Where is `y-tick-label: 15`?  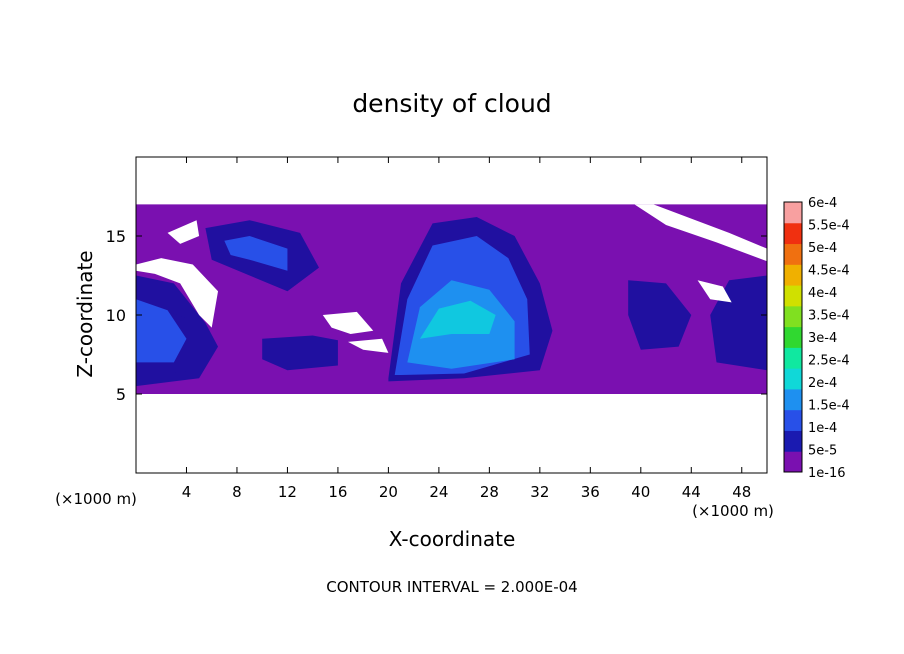
y-tick-label: 15 is located at coordinates (116, 236).